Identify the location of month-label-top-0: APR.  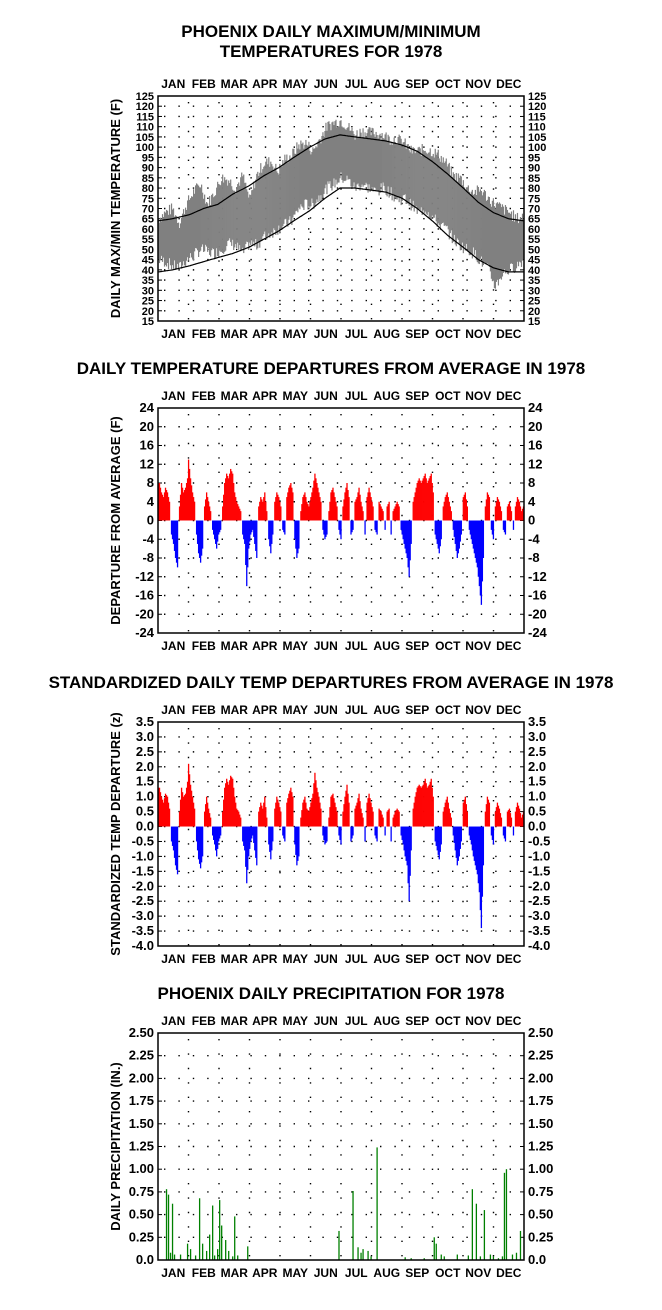
(265, 84).